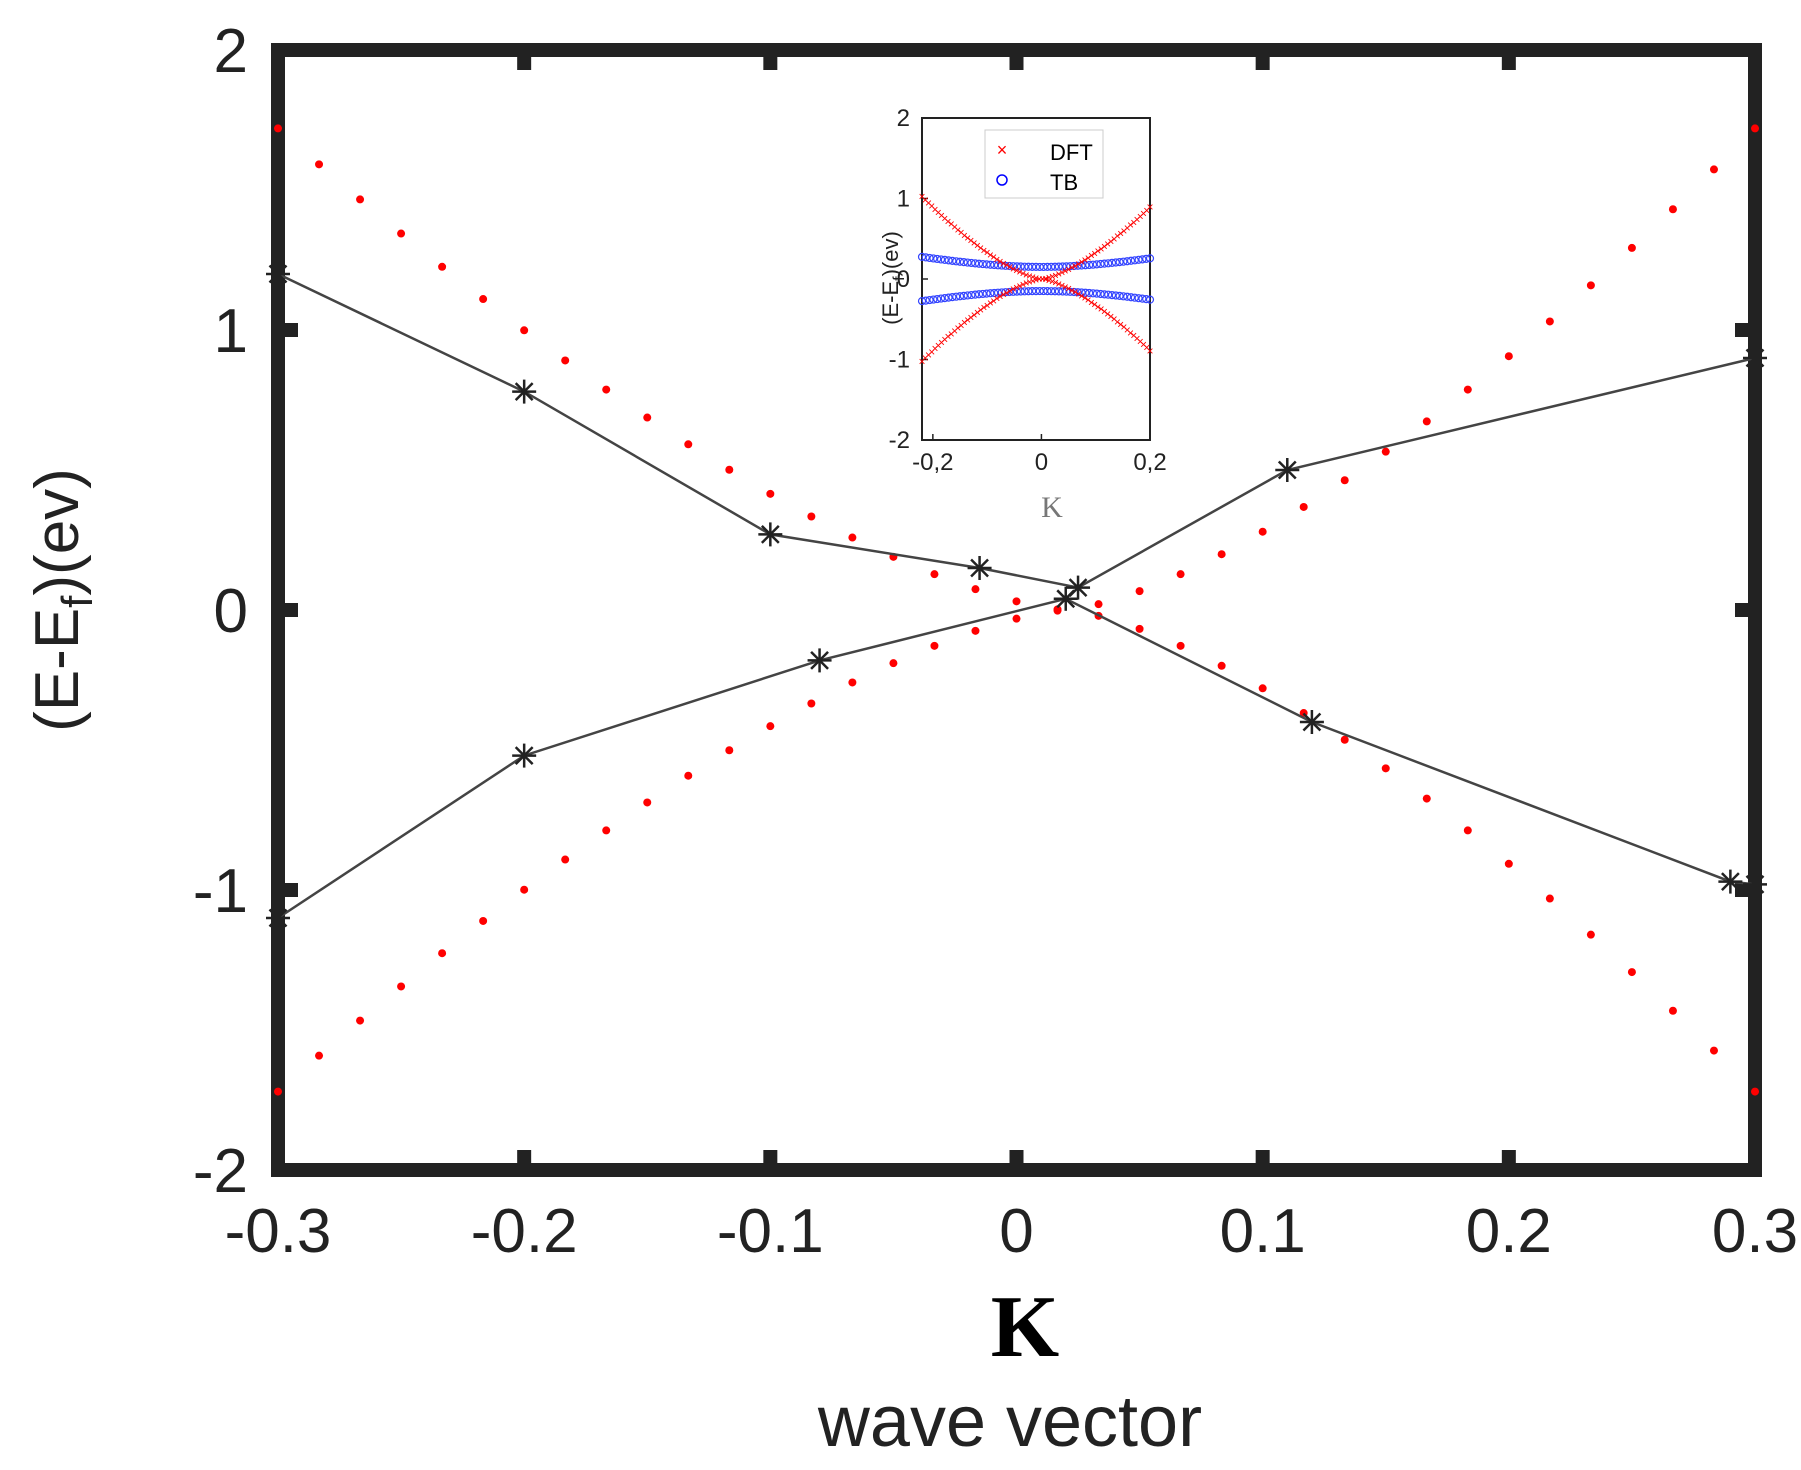 The height and width of the screenshot is (1470, 1801). I want to click on inset-y-tick-label: 2, so click(903, 118).